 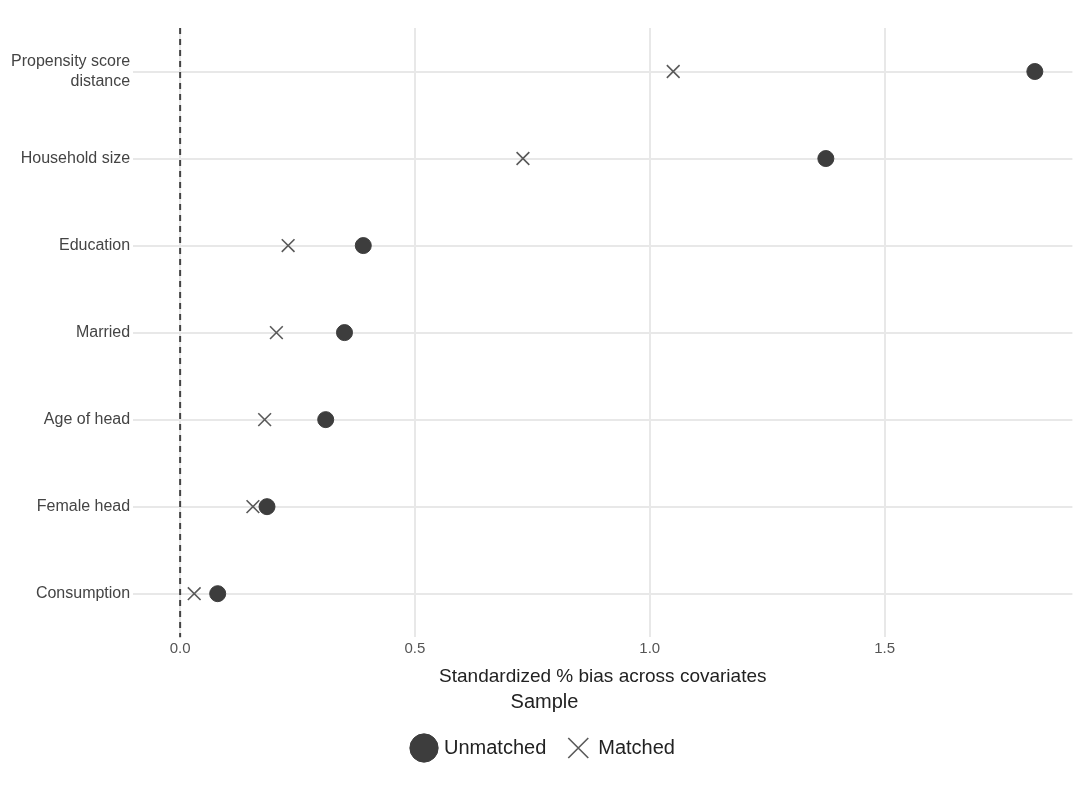 What do you see at coordinates (103, 332) in the screenshot?
I see `y-tick-label: Married` at bounding box center [103, 332].